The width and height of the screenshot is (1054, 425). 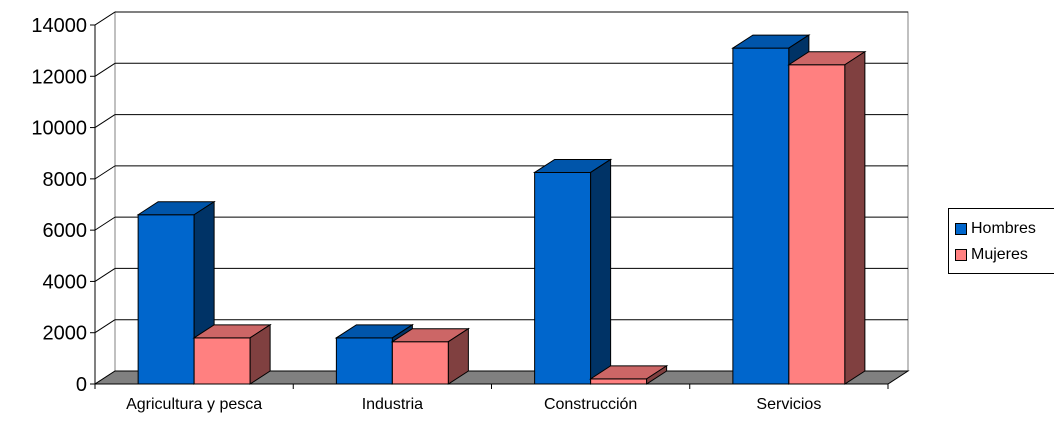 I want to click on side-wall, so click(x=105, y=198).